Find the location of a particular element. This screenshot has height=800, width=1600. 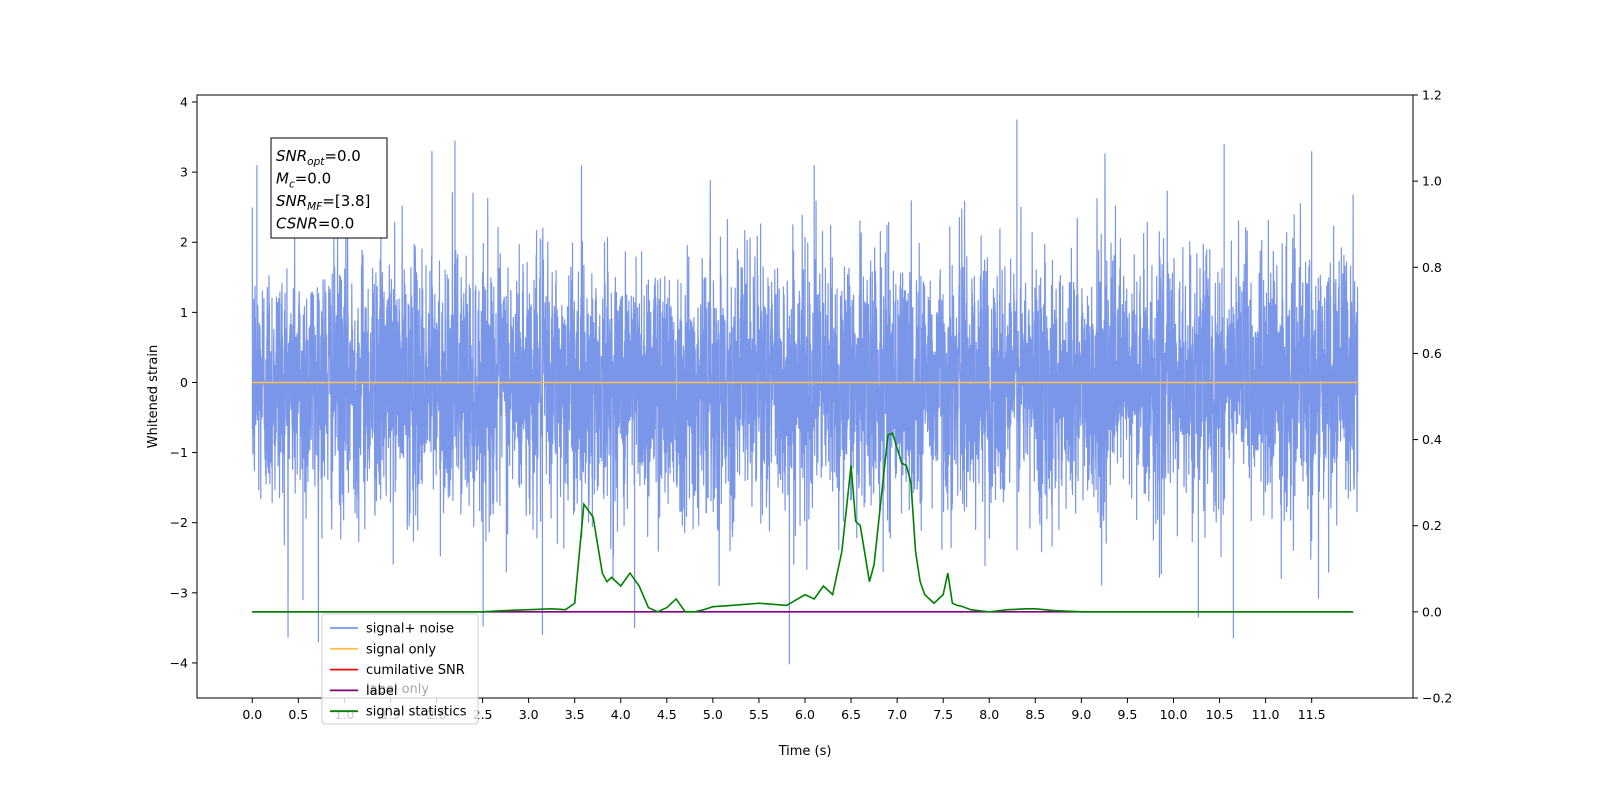

y-tick-label: 2 is located at coordinates (184, 242).